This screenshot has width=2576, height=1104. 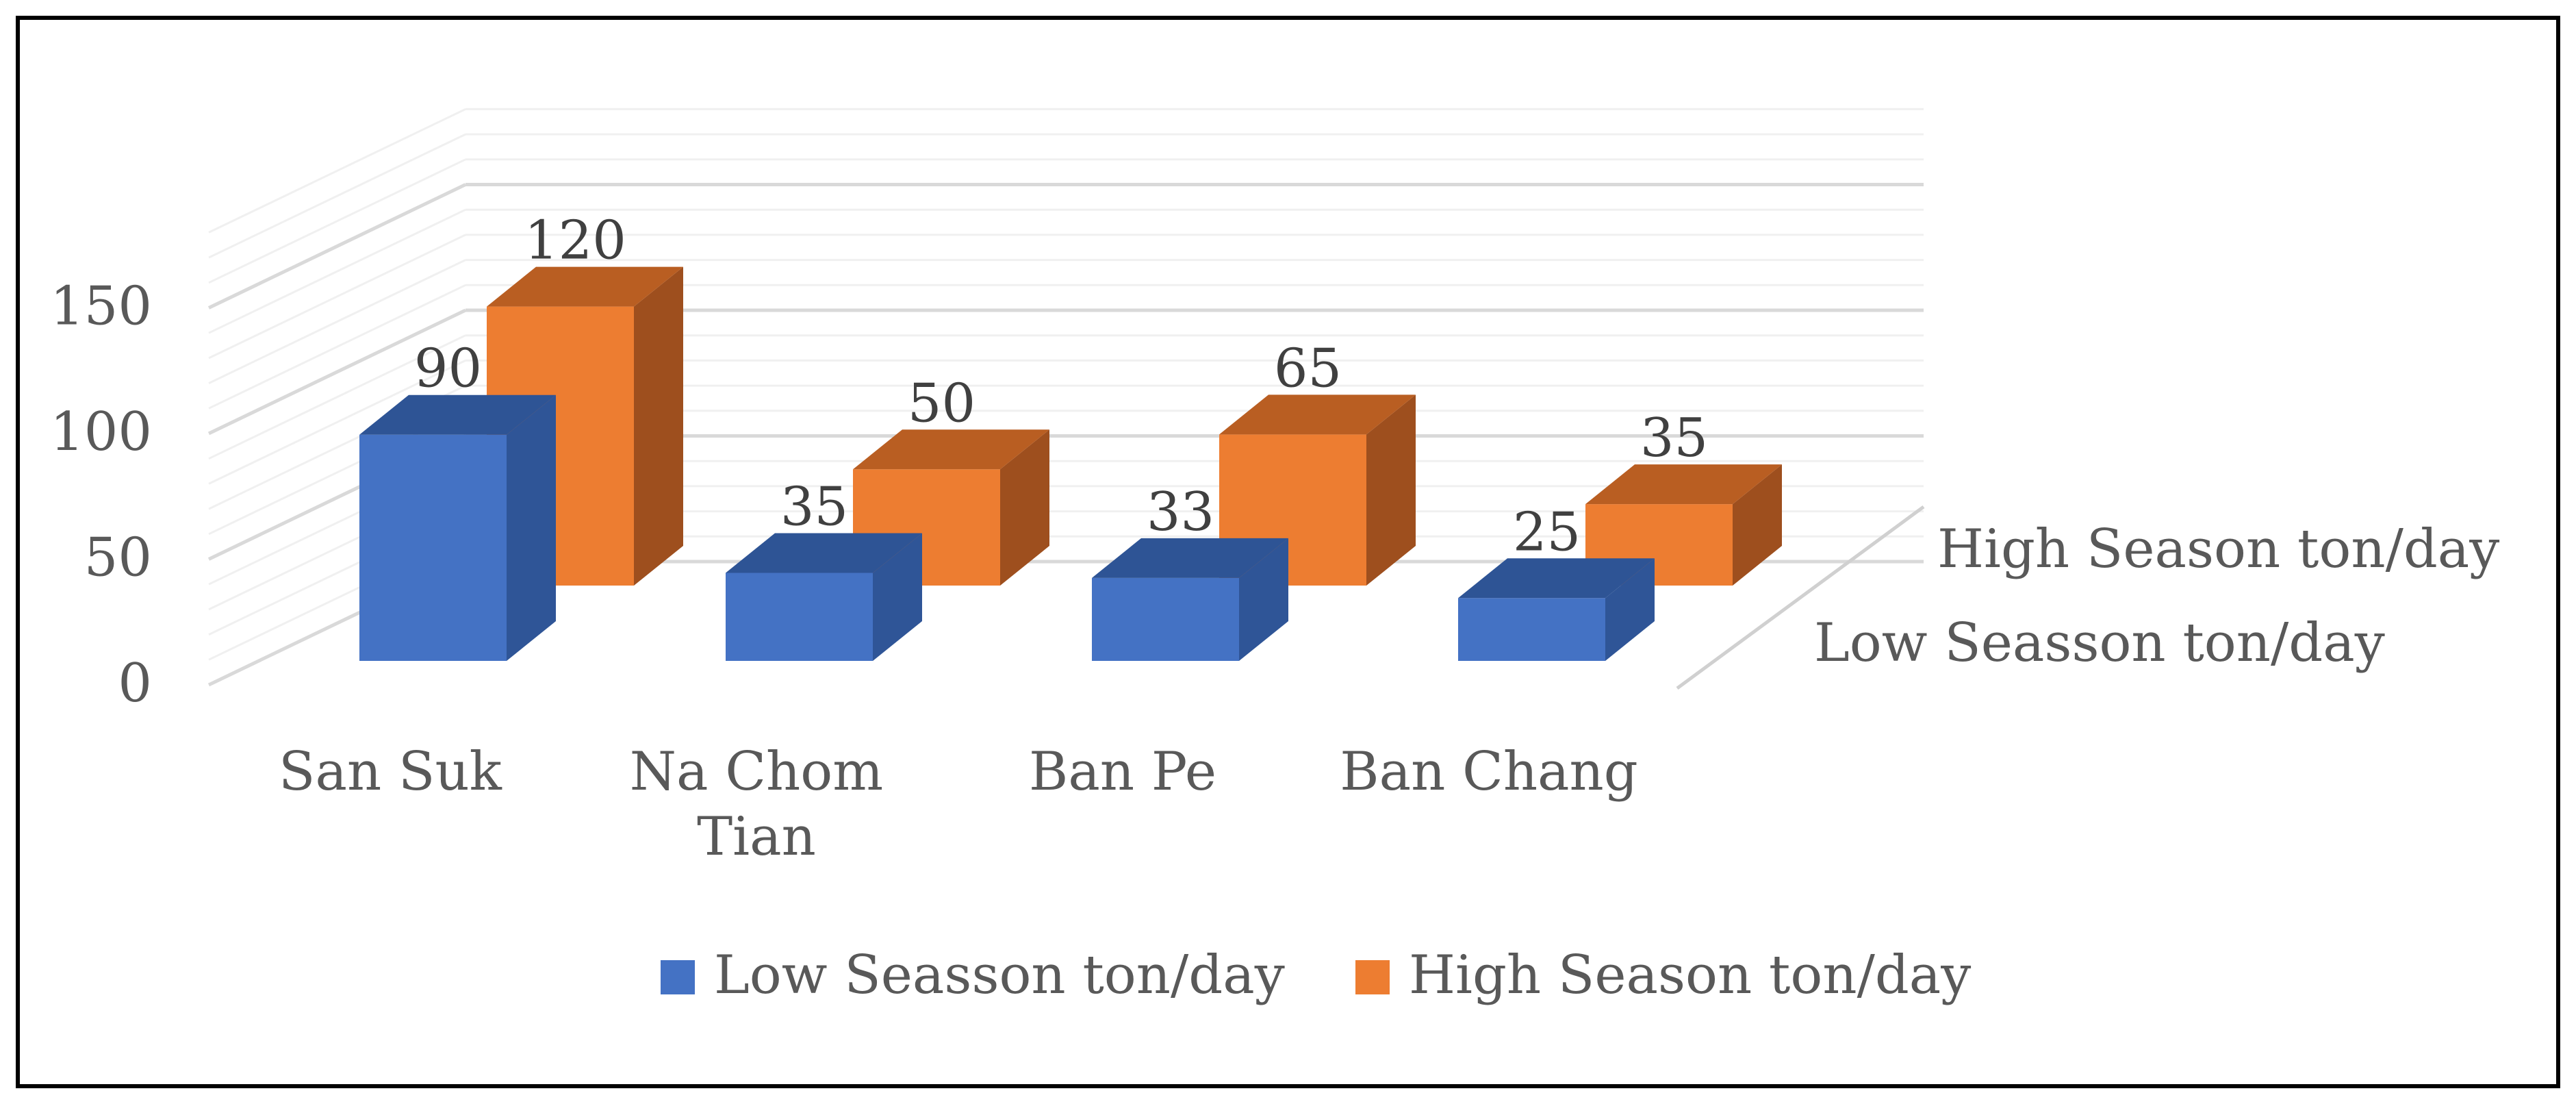 I want to click on legend-low-label: Low Seasson ton/day, so click(x=1000, y=975).